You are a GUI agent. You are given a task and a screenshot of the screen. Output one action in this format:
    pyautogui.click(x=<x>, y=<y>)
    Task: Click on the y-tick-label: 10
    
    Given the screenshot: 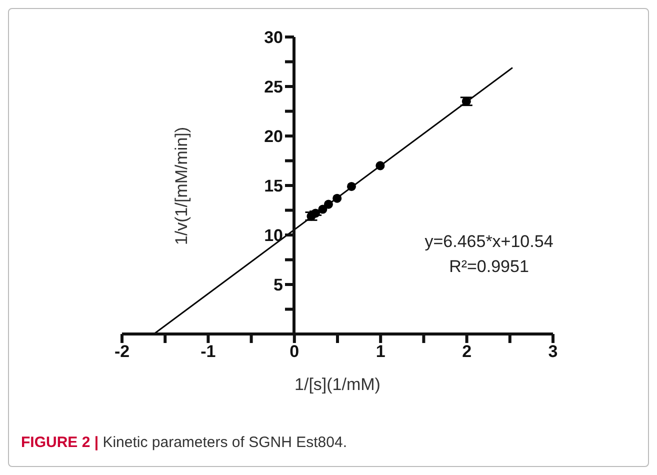 What is the action you would take?
    pyautogui.click(x=274, y=236)
    